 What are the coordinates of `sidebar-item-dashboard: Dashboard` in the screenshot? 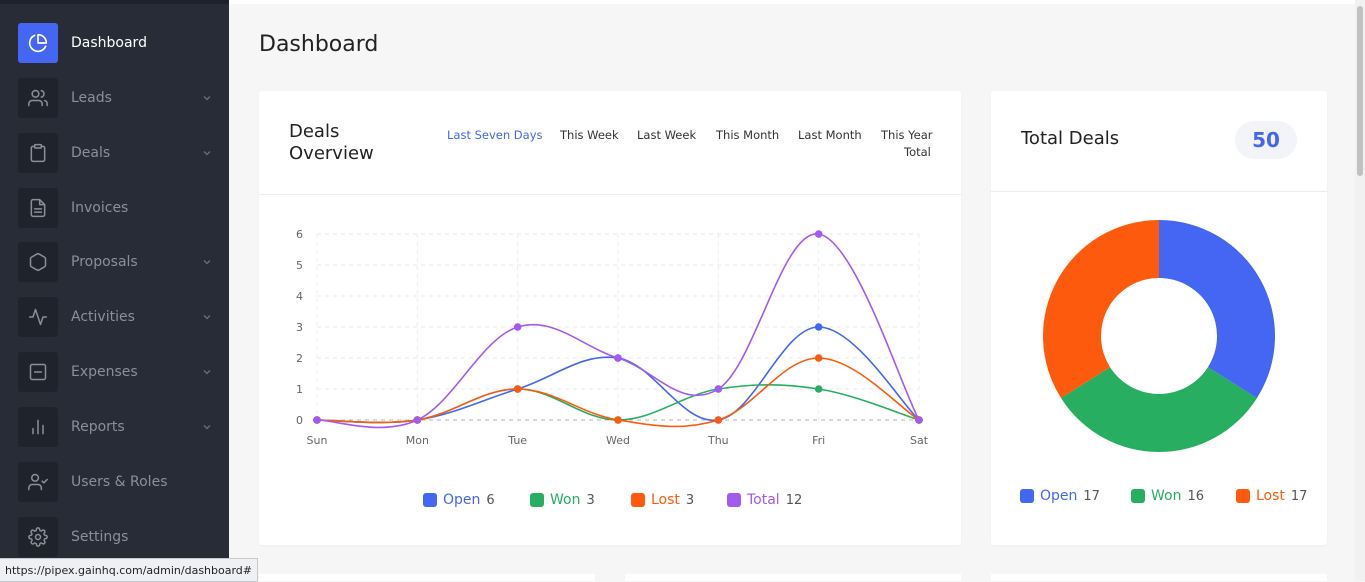 It's located at (123, 43).